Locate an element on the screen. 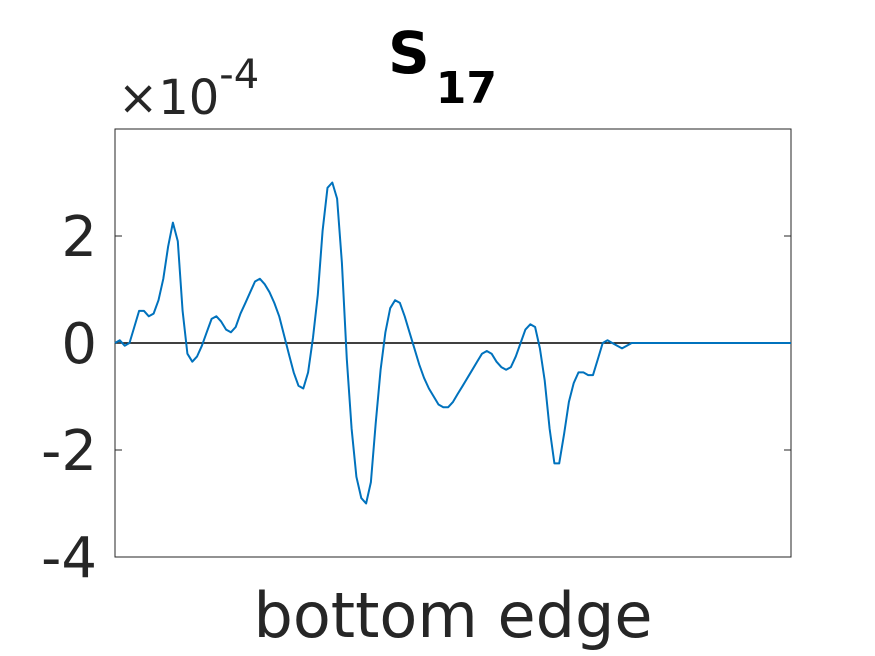 The image size is (875, 656). chart-title: S17 is located at coordinates (442, 66).